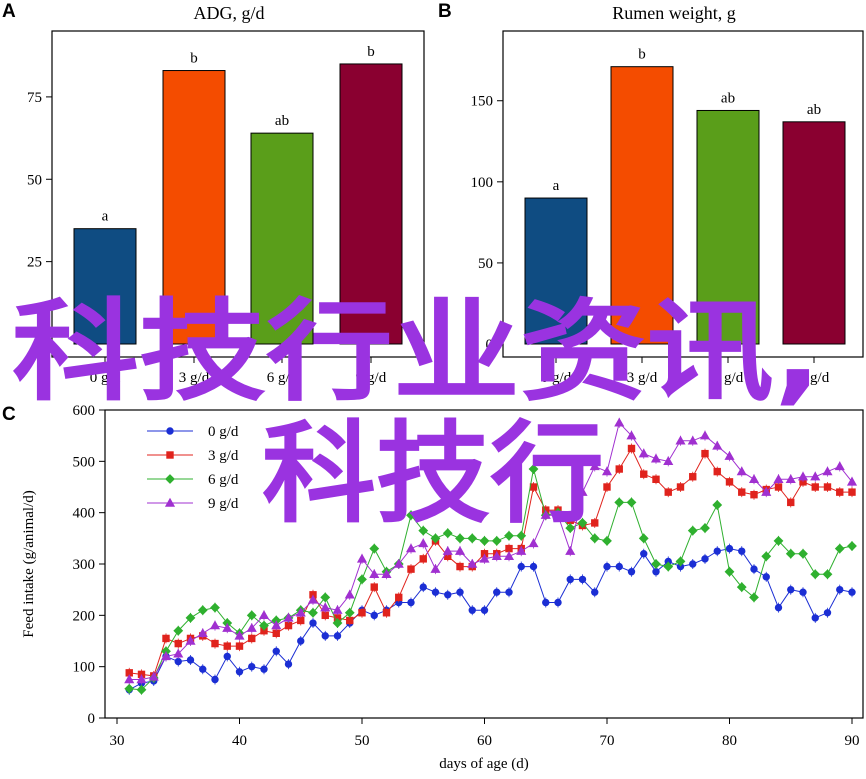 The width and height of the screenshot is (866, 779). What do you see at coordinates (642, 378) in the screenshot?
I see `panel-b-x-tick-label: 3 g/d` at bounding box center [642, 378].